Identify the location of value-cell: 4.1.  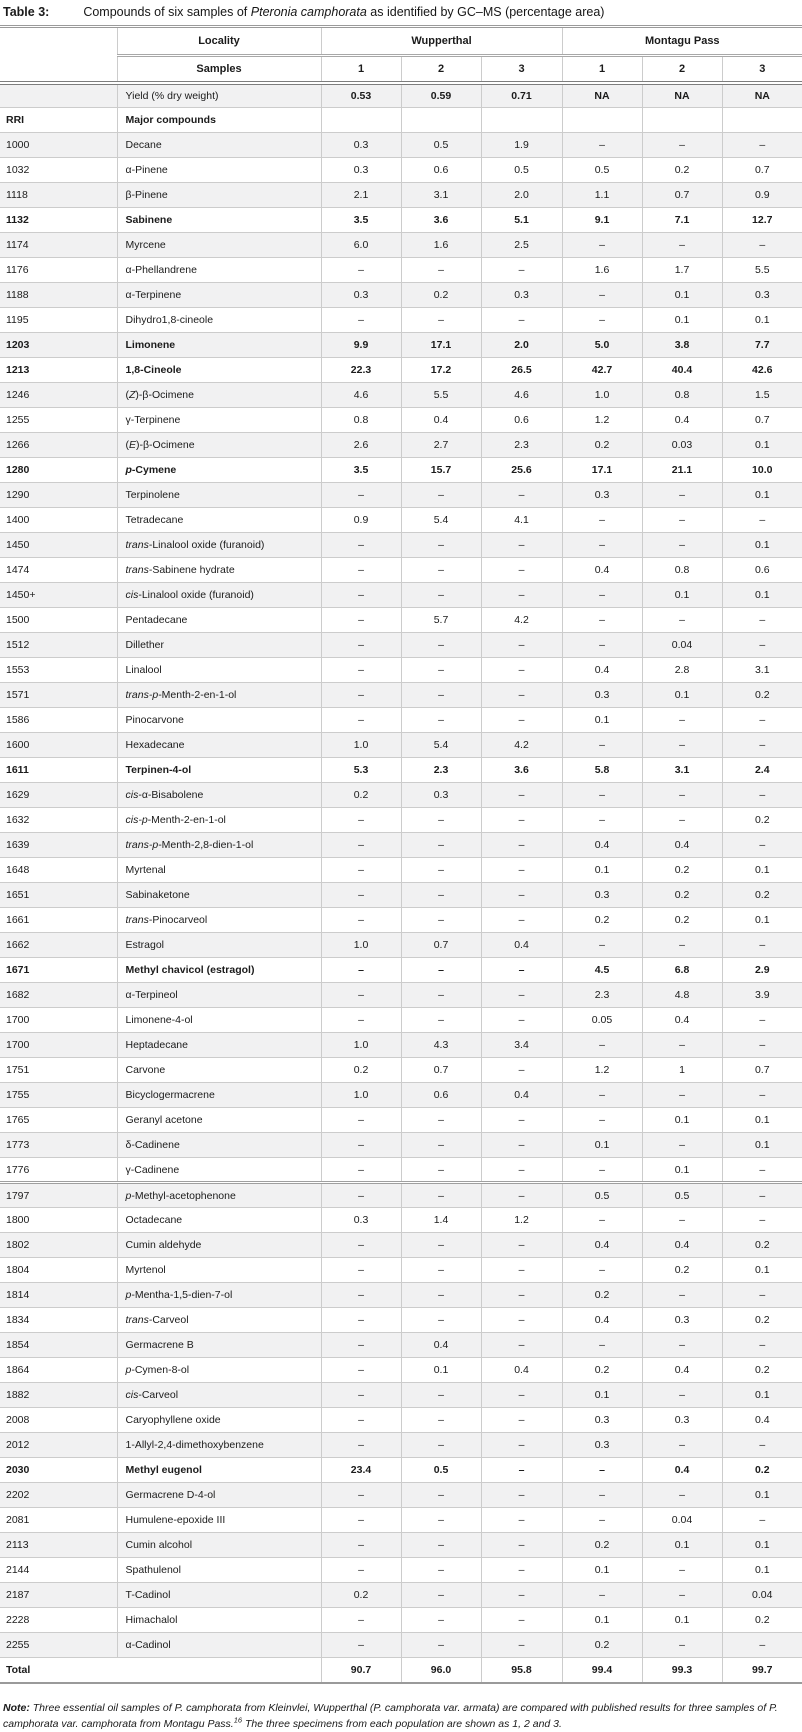
(521, 520).